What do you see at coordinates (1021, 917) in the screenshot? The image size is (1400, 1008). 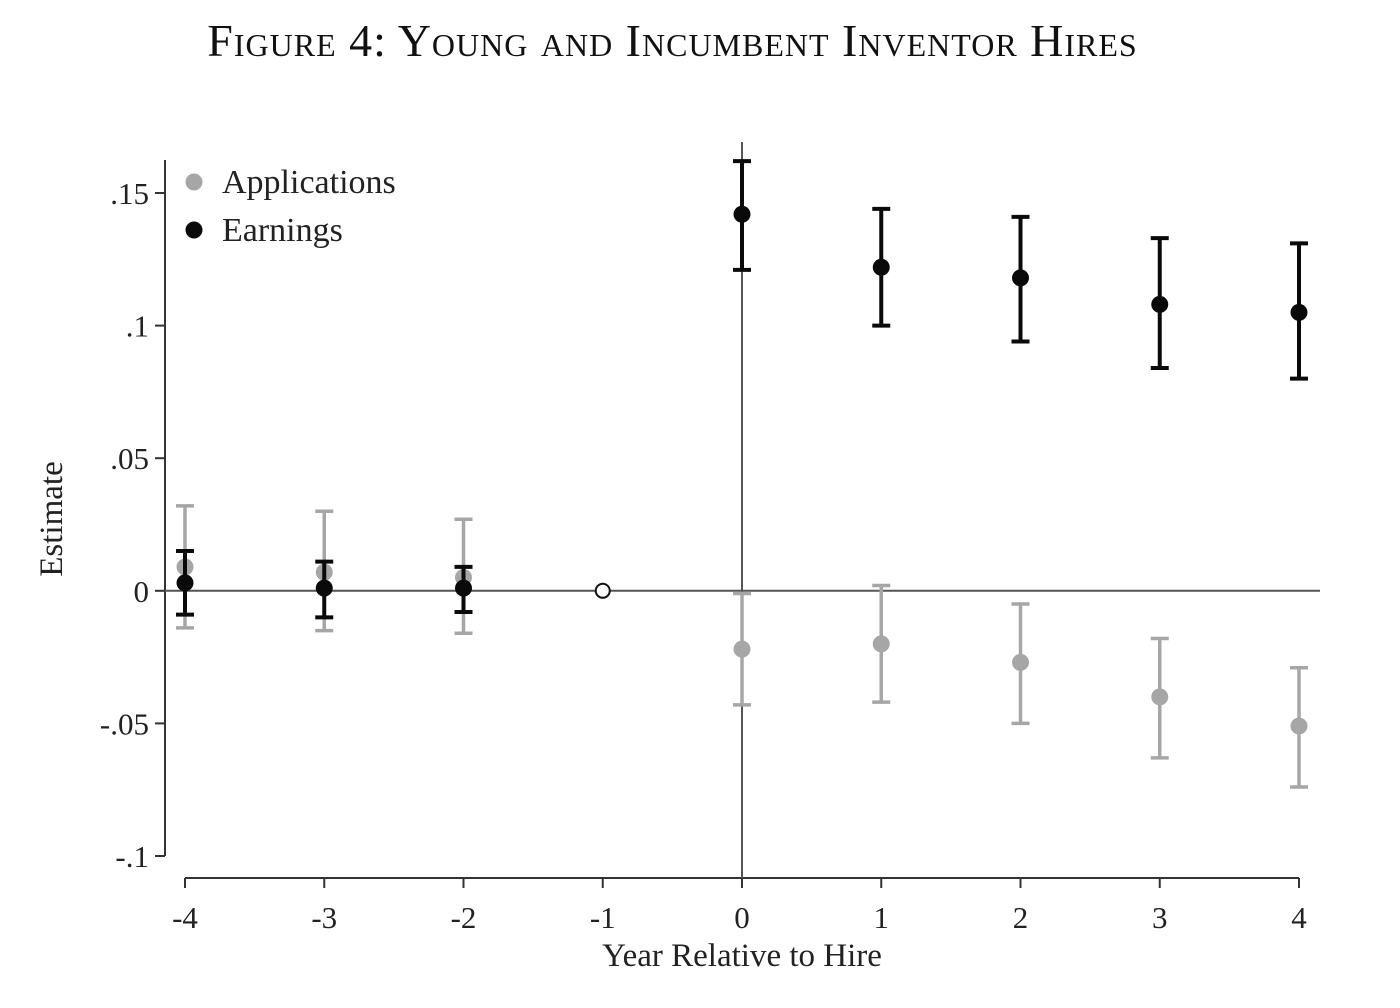 I see `x-tick-label: 2` at bounding box center [1021, 917].